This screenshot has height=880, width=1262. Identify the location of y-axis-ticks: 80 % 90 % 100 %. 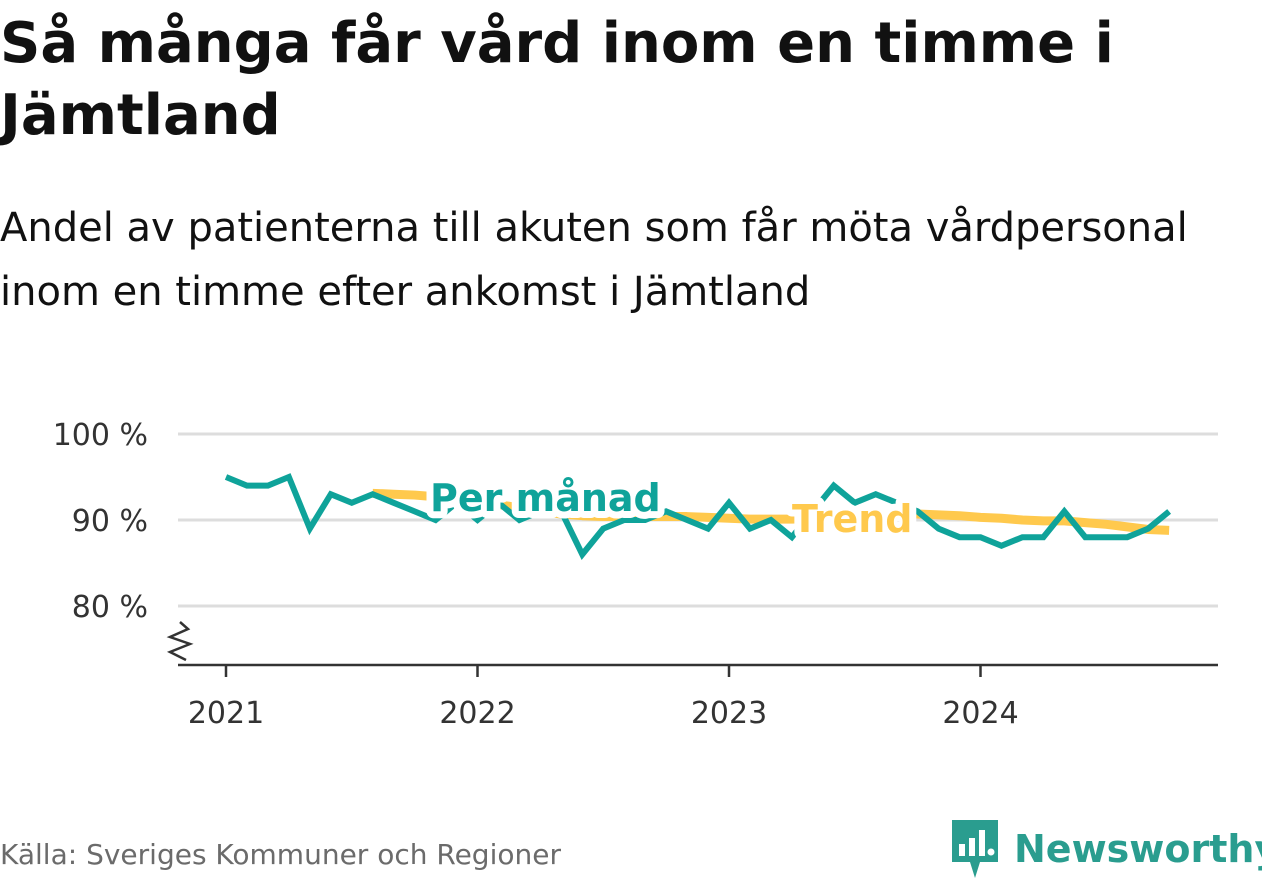
(123, 540).